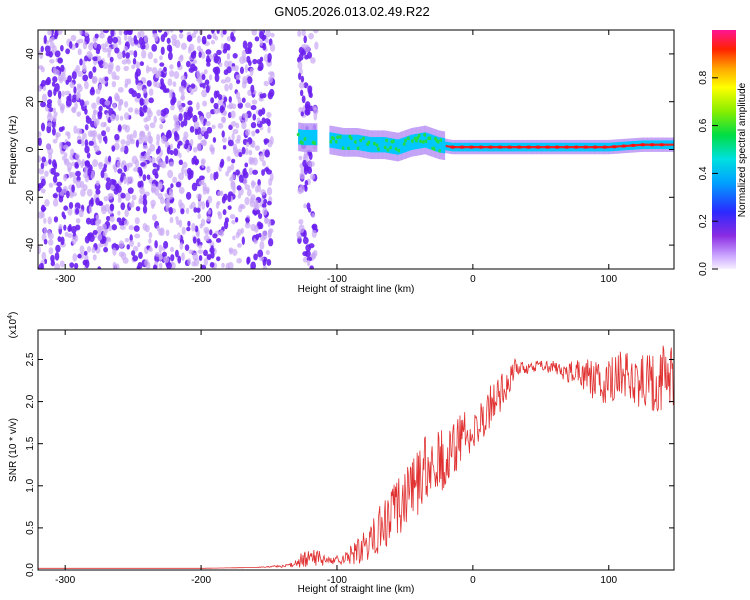 This screenshot has width=750, height=600. Describe the element at coordinates (473, 279) in the screenshot. I see `spectrogram-xtick-label: 0` at that location.